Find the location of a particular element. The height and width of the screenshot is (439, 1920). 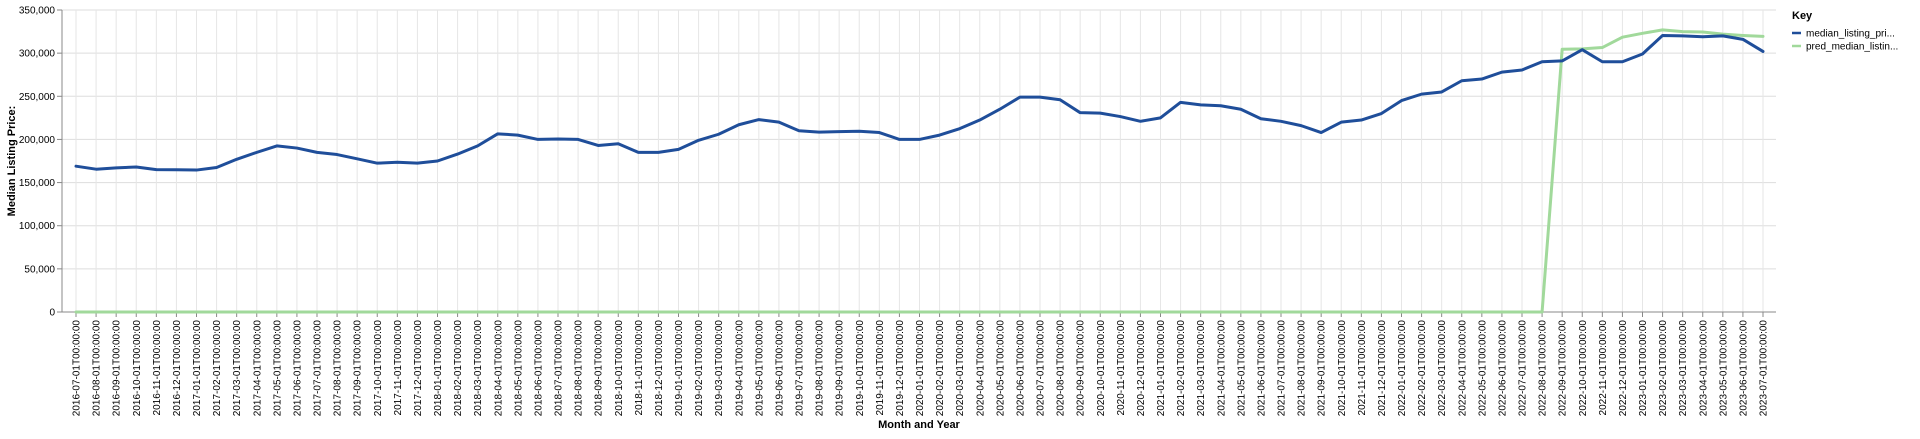

x-tick-label: 2022-02-01T00:00:00 is located at coordinates (1422, 368).